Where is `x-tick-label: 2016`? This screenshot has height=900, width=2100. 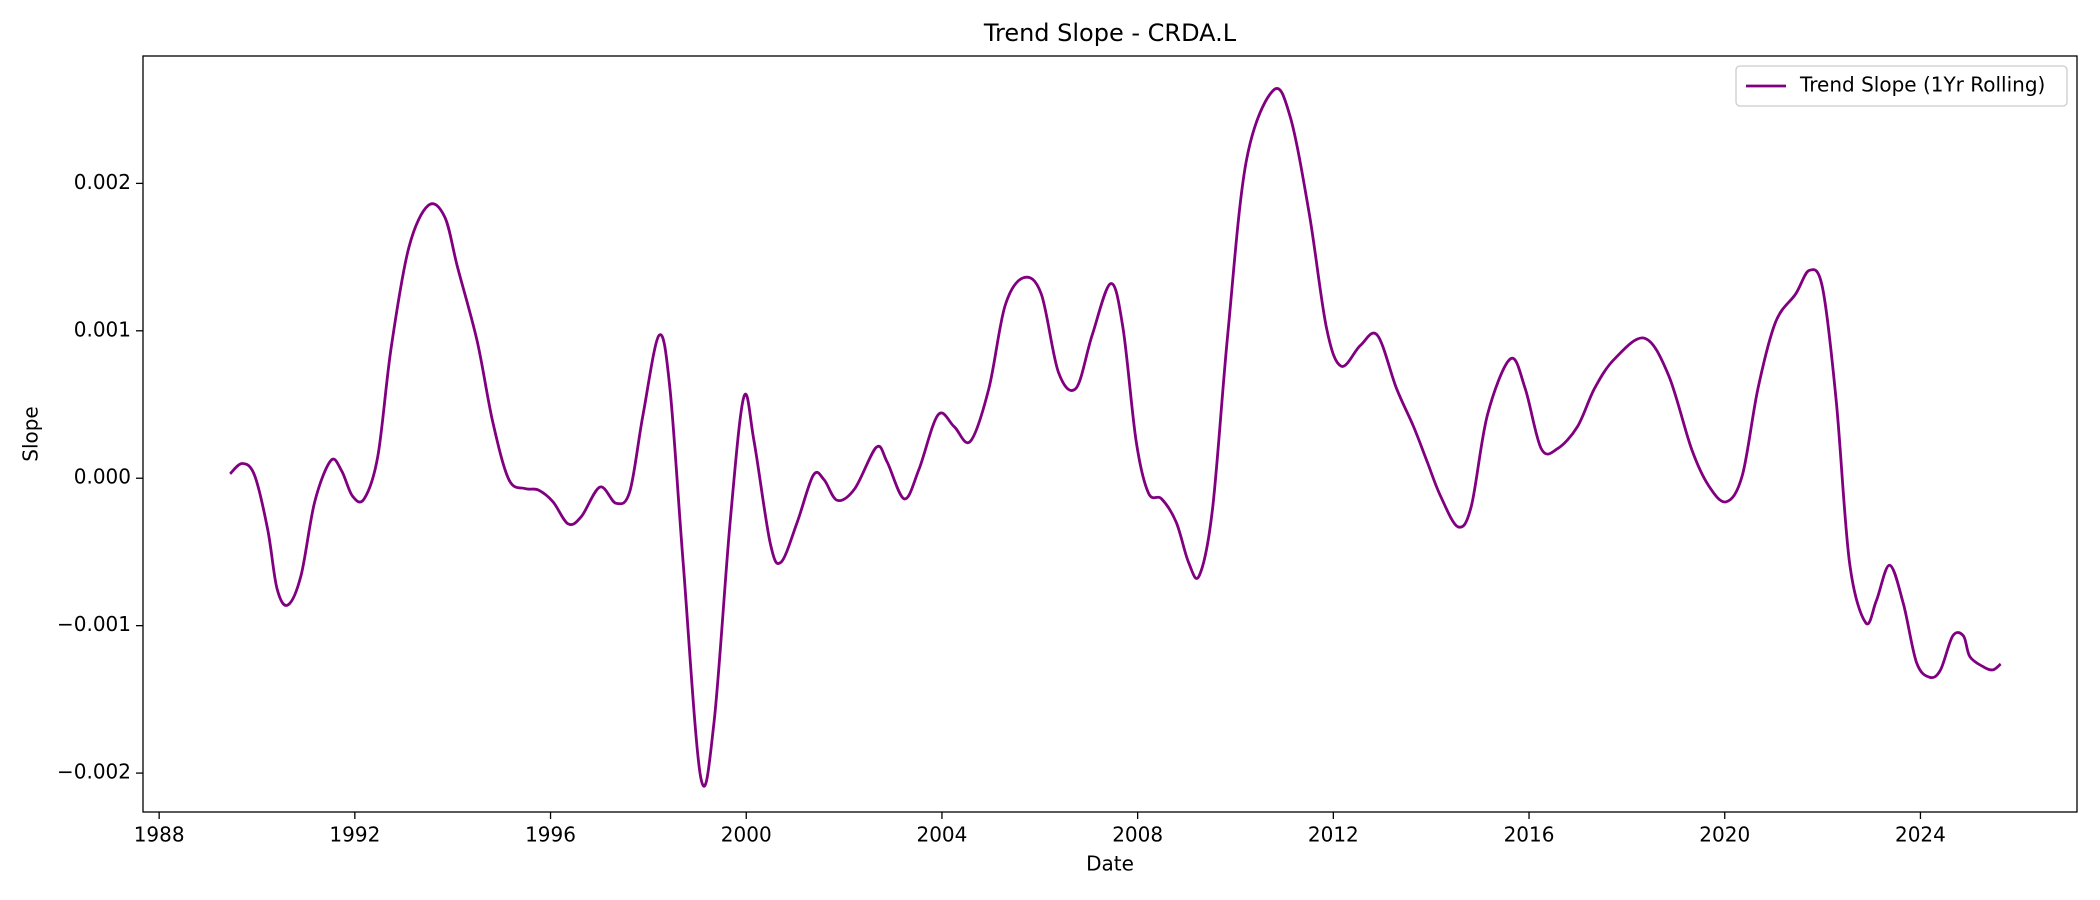
x-tick-label: 2016 is located at coordinates (1529, 835).